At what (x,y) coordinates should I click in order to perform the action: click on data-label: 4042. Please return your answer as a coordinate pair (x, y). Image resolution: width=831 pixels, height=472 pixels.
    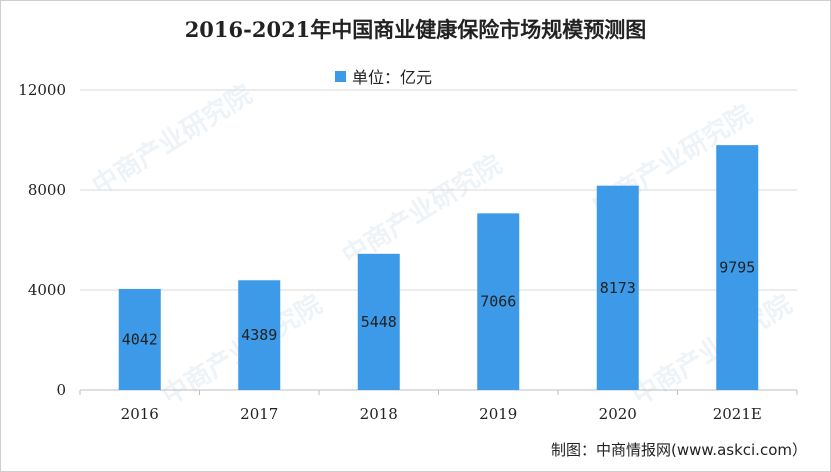
    Looking at the image, I should click on (140, 339).